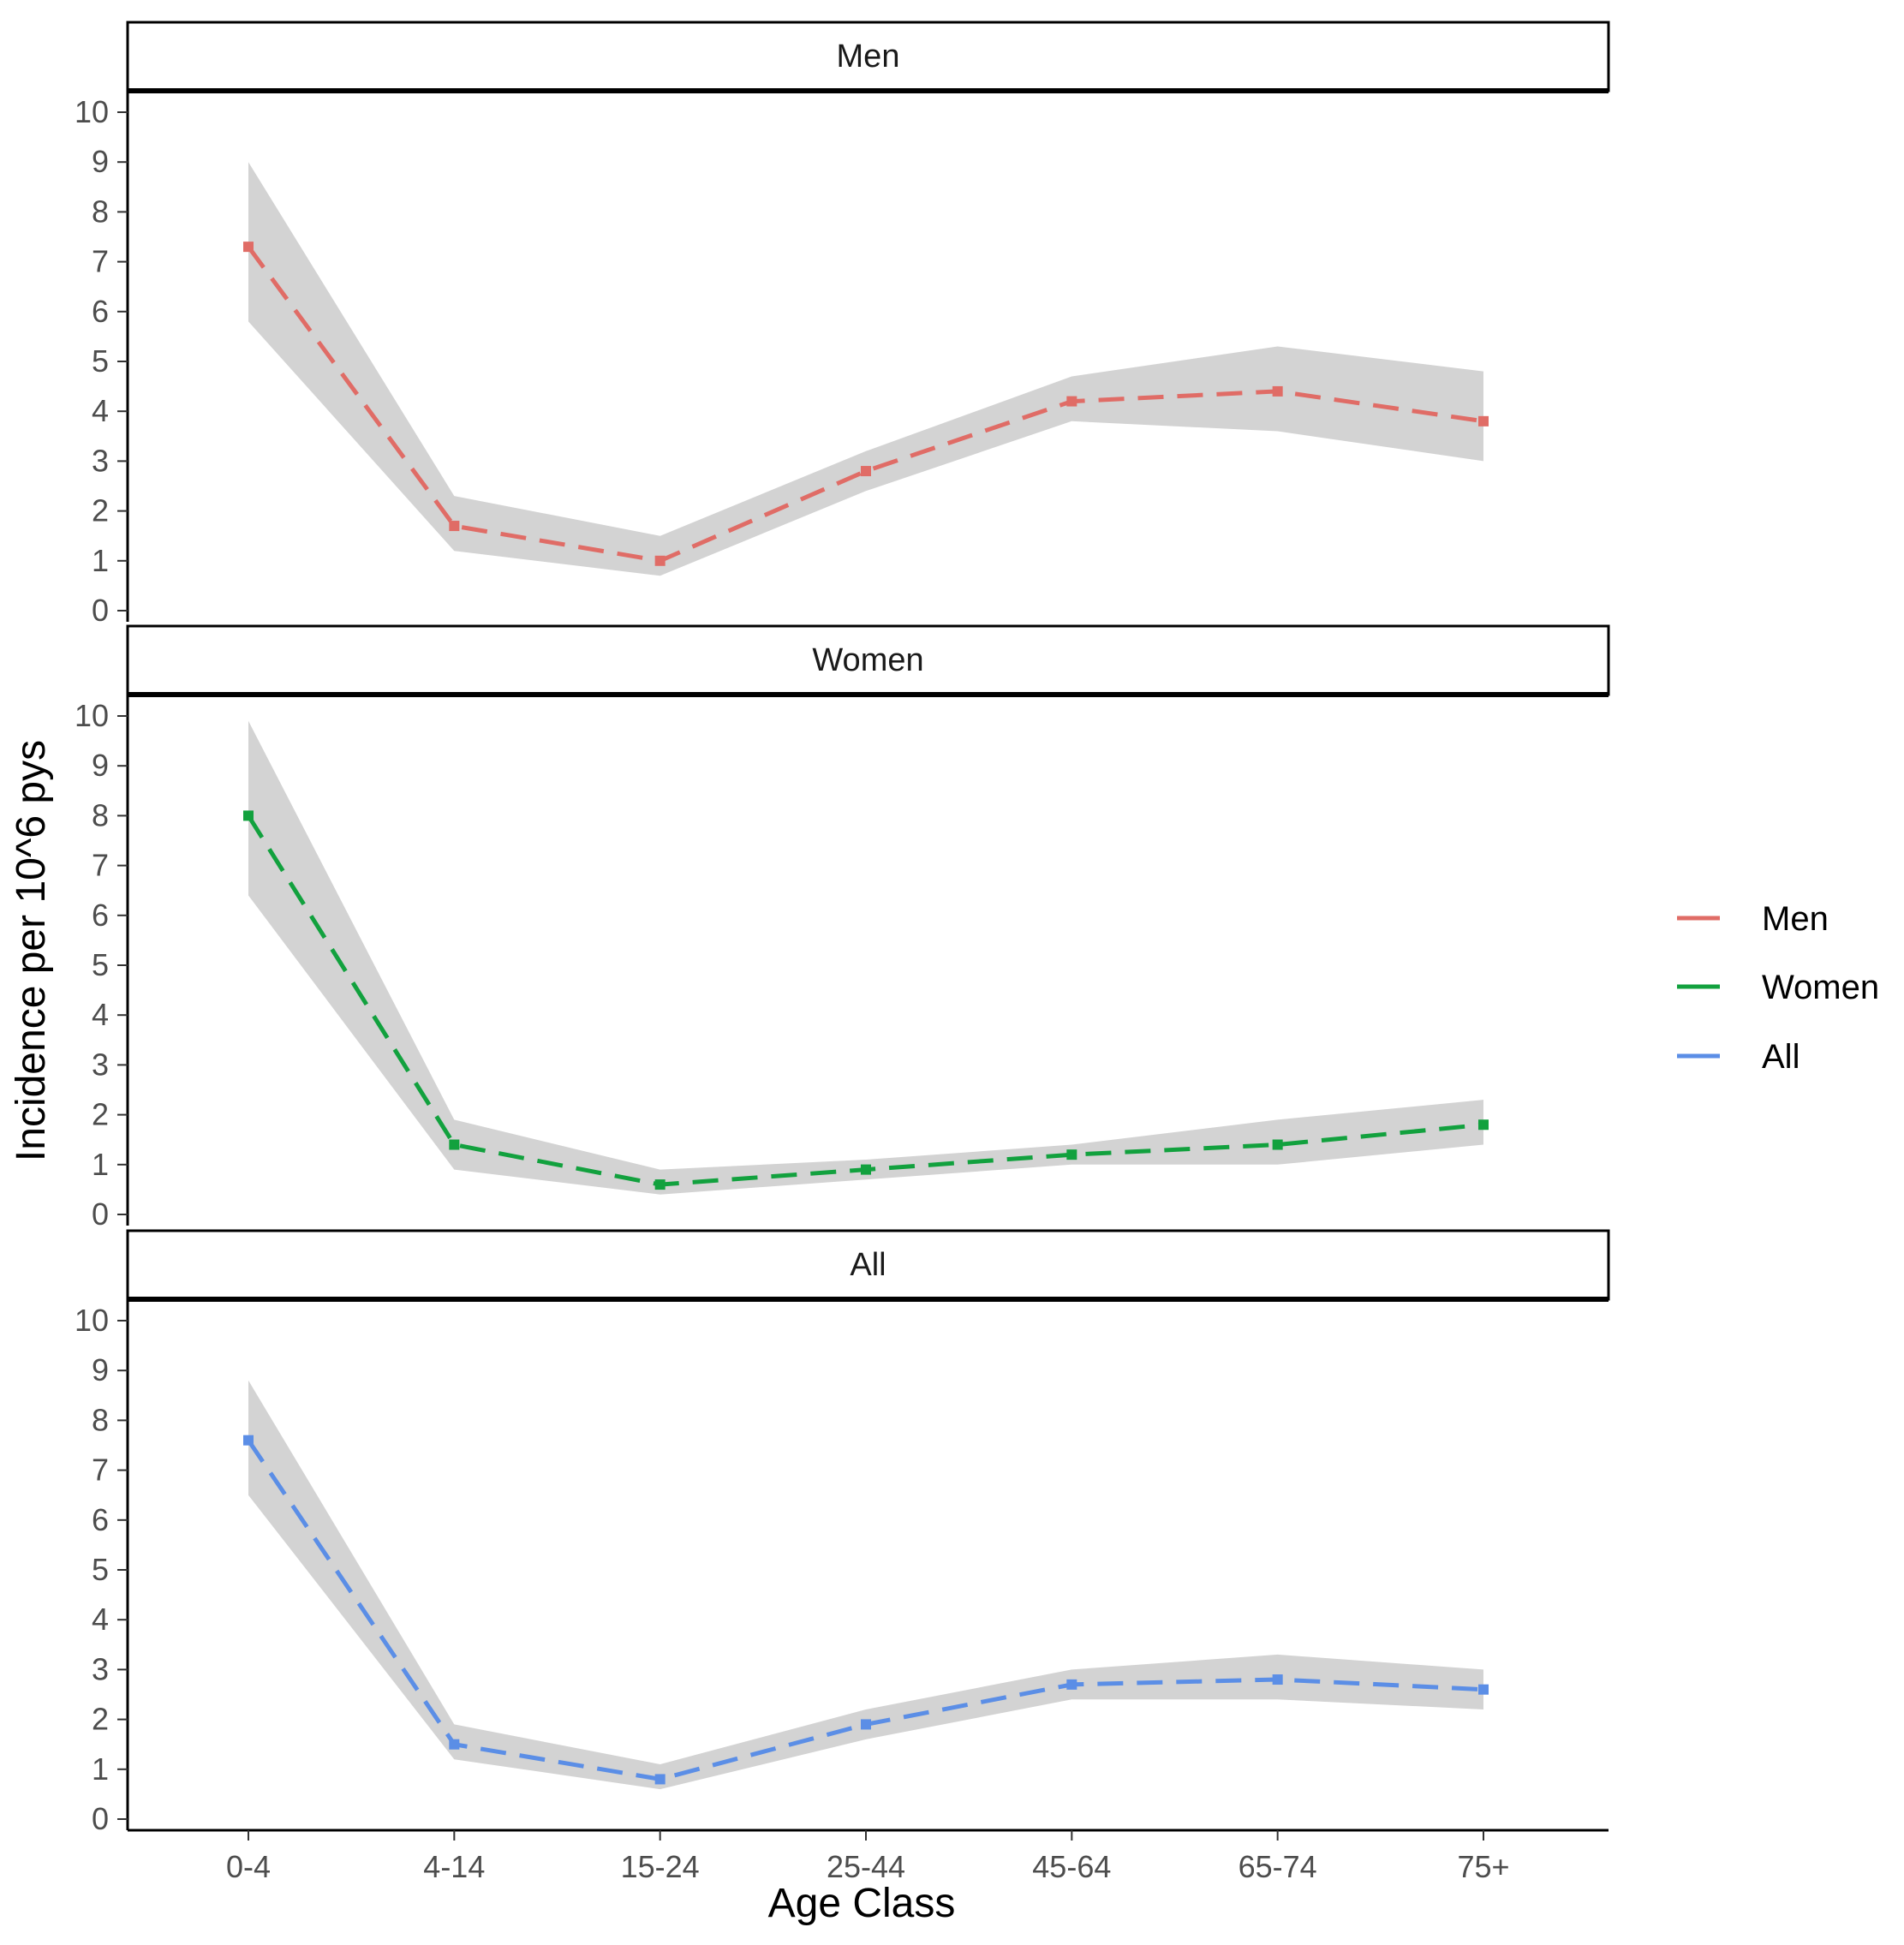  I want to click on ci-ribbon-all, so click(865, 1585).